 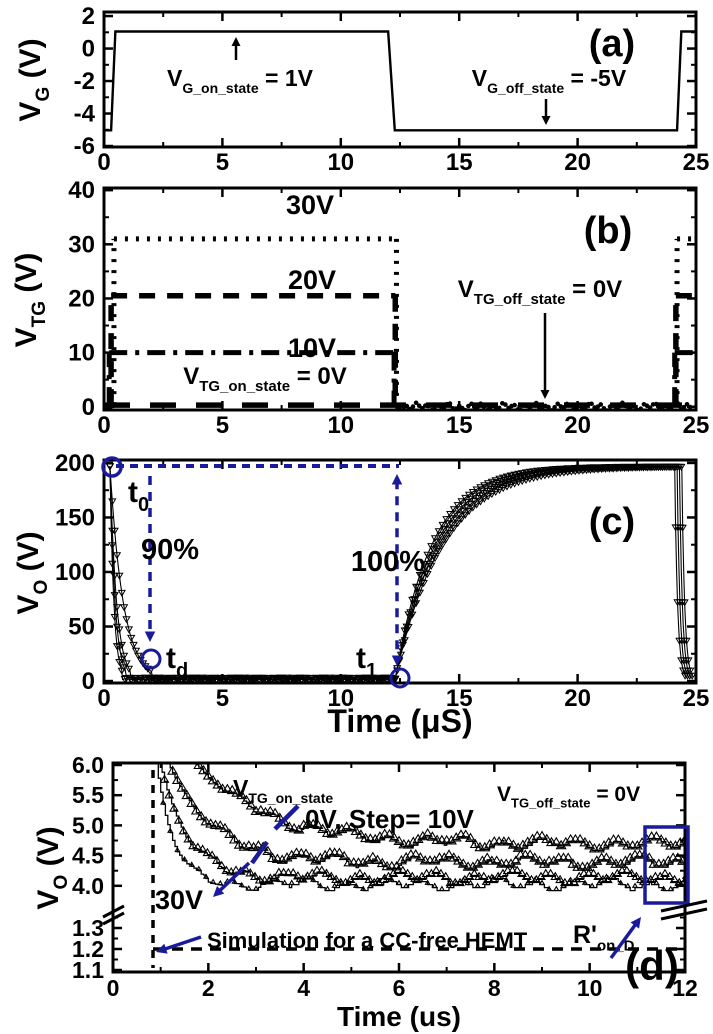 What do you see at coordinates (263, 572) in the screenshot?
I see `panel-c-annotations: t0 td t1 90% 100%` at bounding box center [263, 572].